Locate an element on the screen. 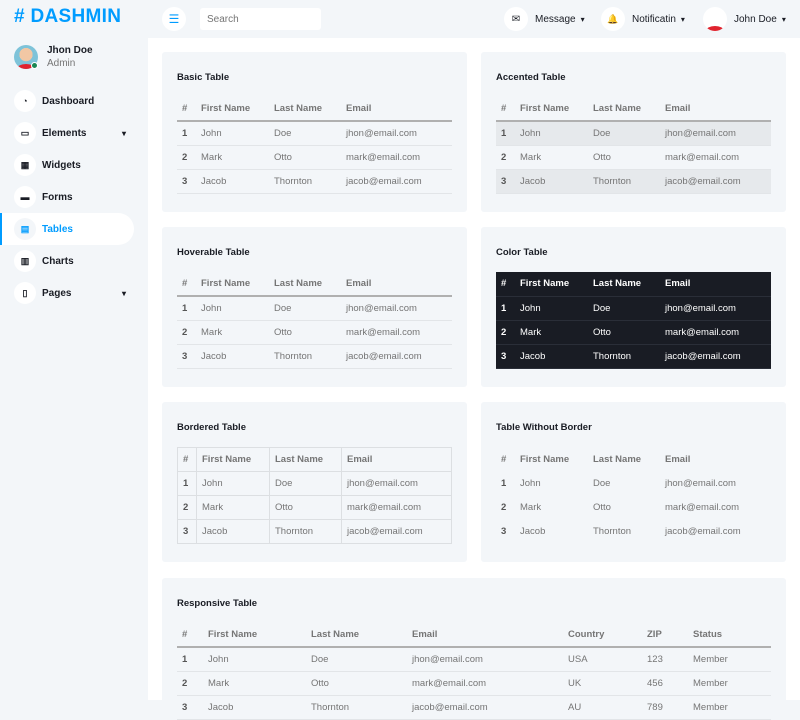  user-dropdown: John Doe ▾ is located at coordinates (744, 19).